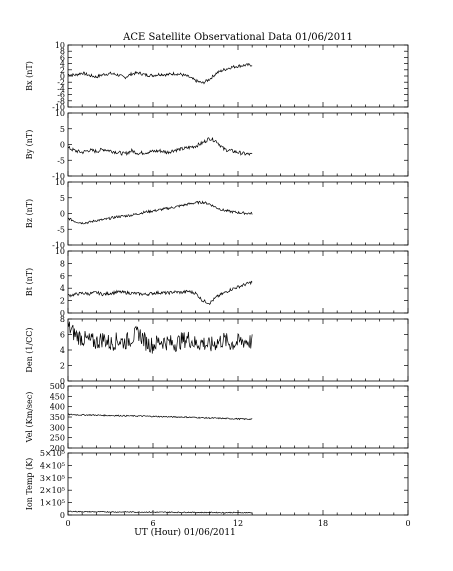  What do you see at coordinates (57, 427) in the screenshot?
I see `y-tick-label: 300` at bounding box center [57, 427].